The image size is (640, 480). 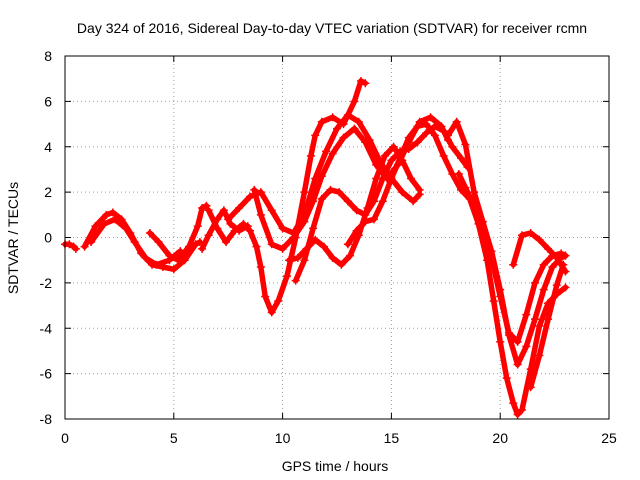 What do you see at coordinates (48, 56) in the screenshot?
I see `y-tick-label: 8` at bounding box center [48, 56].